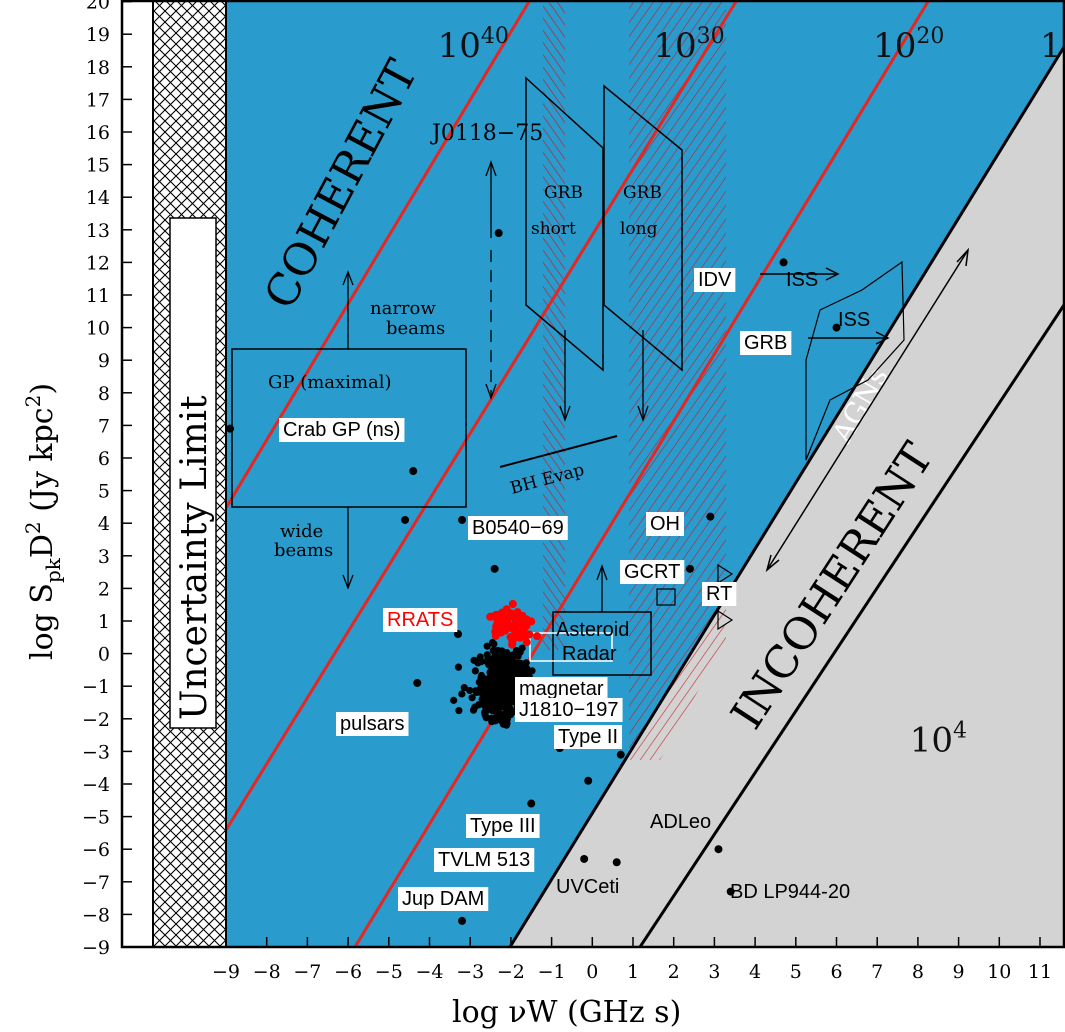  What do you see at coordinates (104, 655) in the screenshot?
I see `y-tick-label: 0` at bounding box center [104, 655].